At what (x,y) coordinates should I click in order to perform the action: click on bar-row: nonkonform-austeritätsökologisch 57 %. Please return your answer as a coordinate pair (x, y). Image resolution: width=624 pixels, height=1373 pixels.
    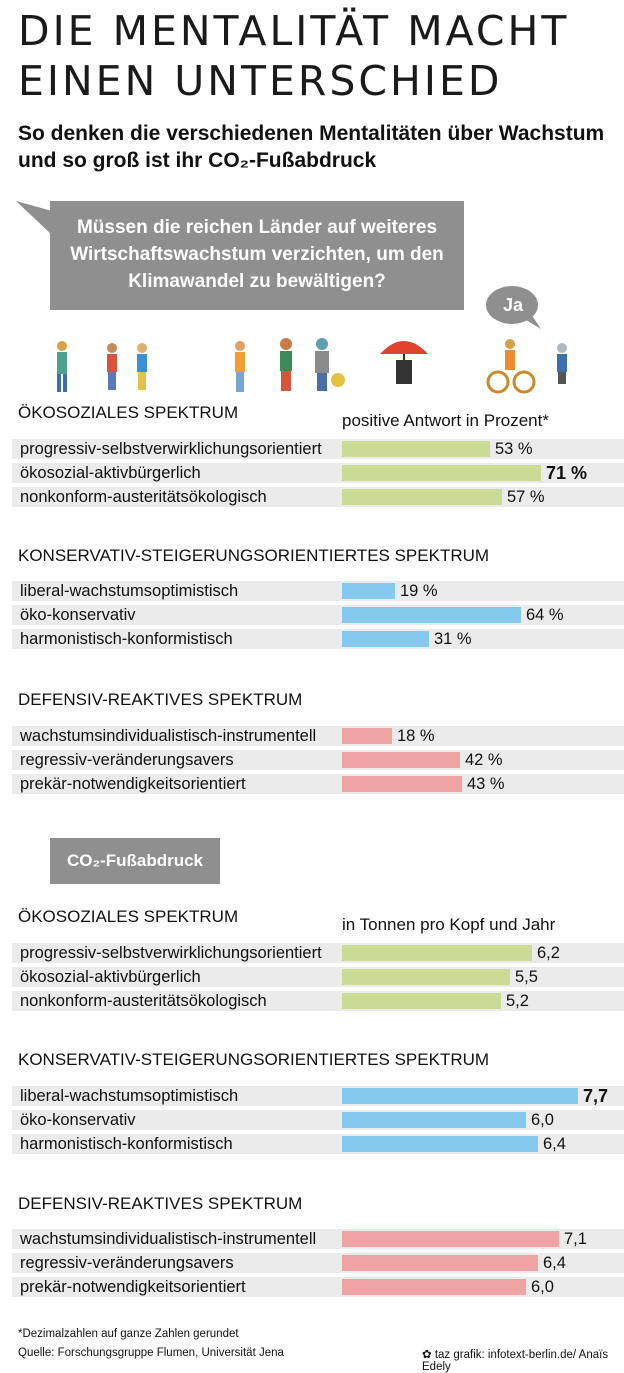
    Looking at the image, I should click on (318, 497).